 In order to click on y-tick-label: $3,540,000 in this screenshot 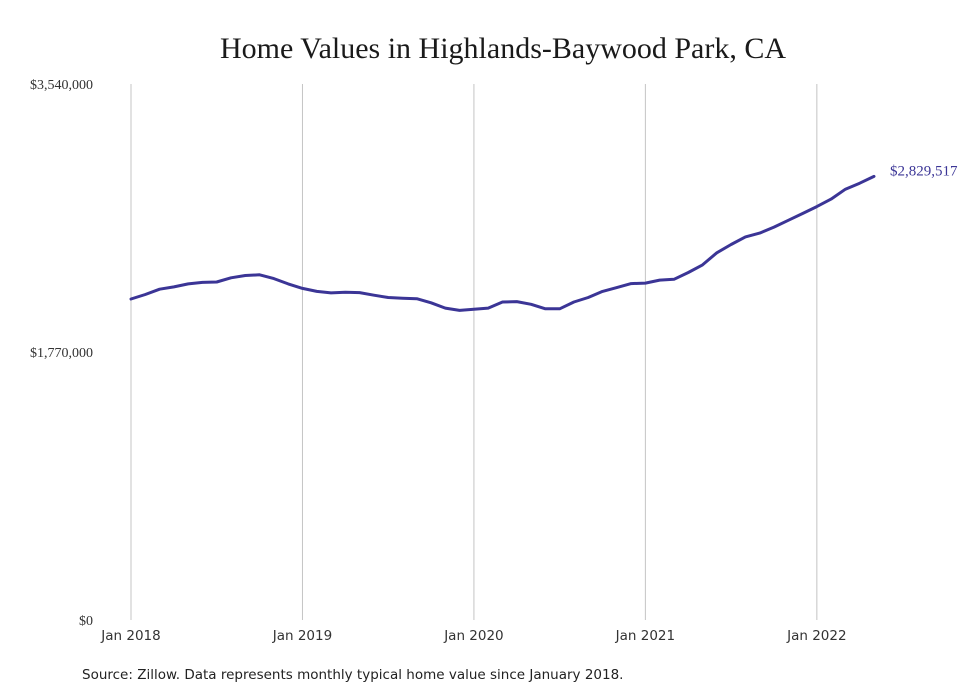, I will do `click(61, 85)`.